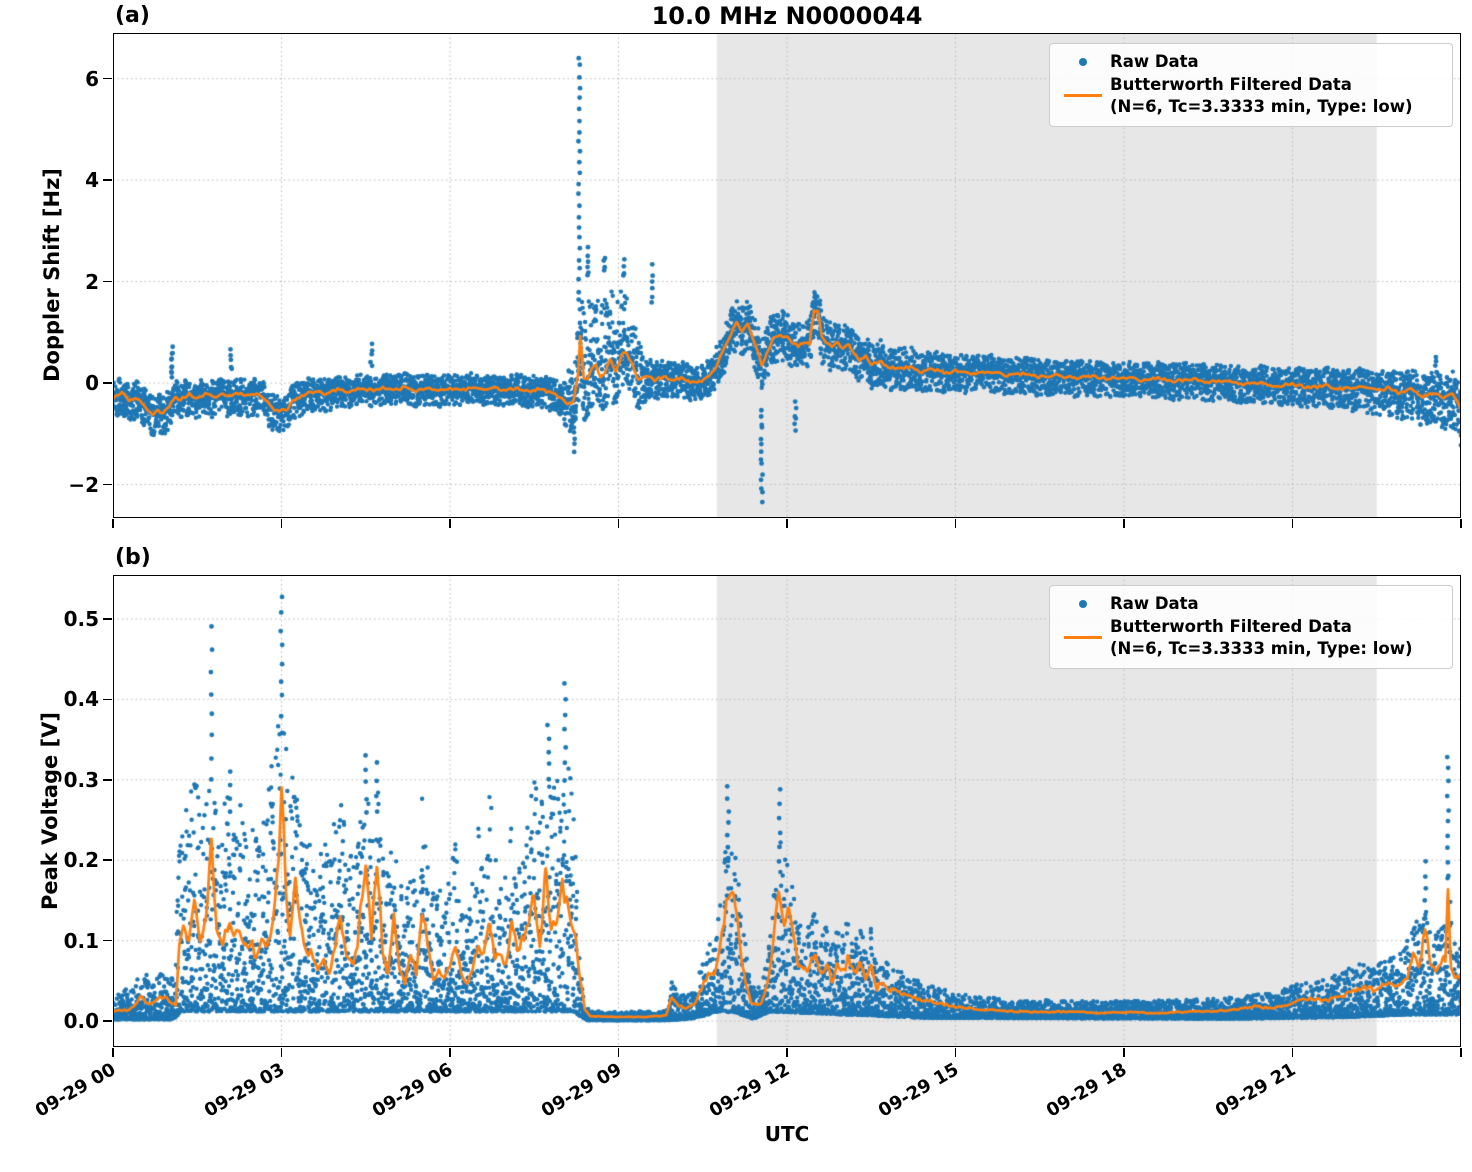  I want to click on y-tick-label: 4, so click(92, 180).